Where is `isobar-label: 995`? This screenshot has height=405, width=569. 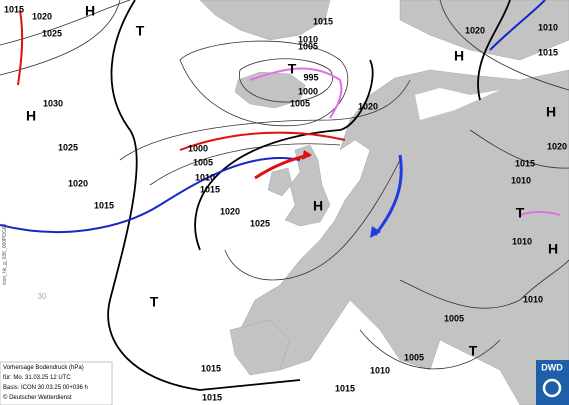
isobar-label: 995 is located at coordinates (310, 77).